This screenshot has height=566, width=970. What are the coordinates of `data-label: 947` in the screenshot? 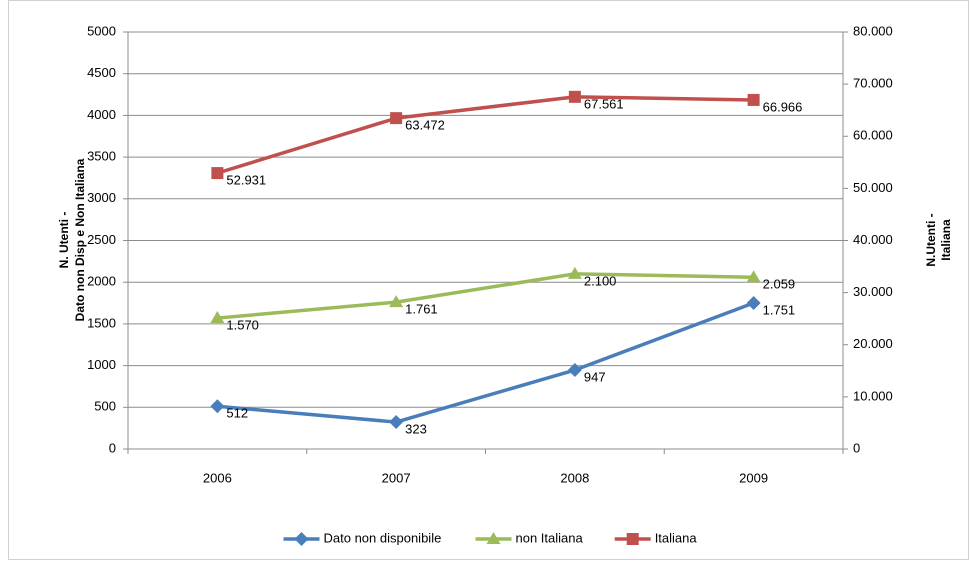 It's located at (595, 376).